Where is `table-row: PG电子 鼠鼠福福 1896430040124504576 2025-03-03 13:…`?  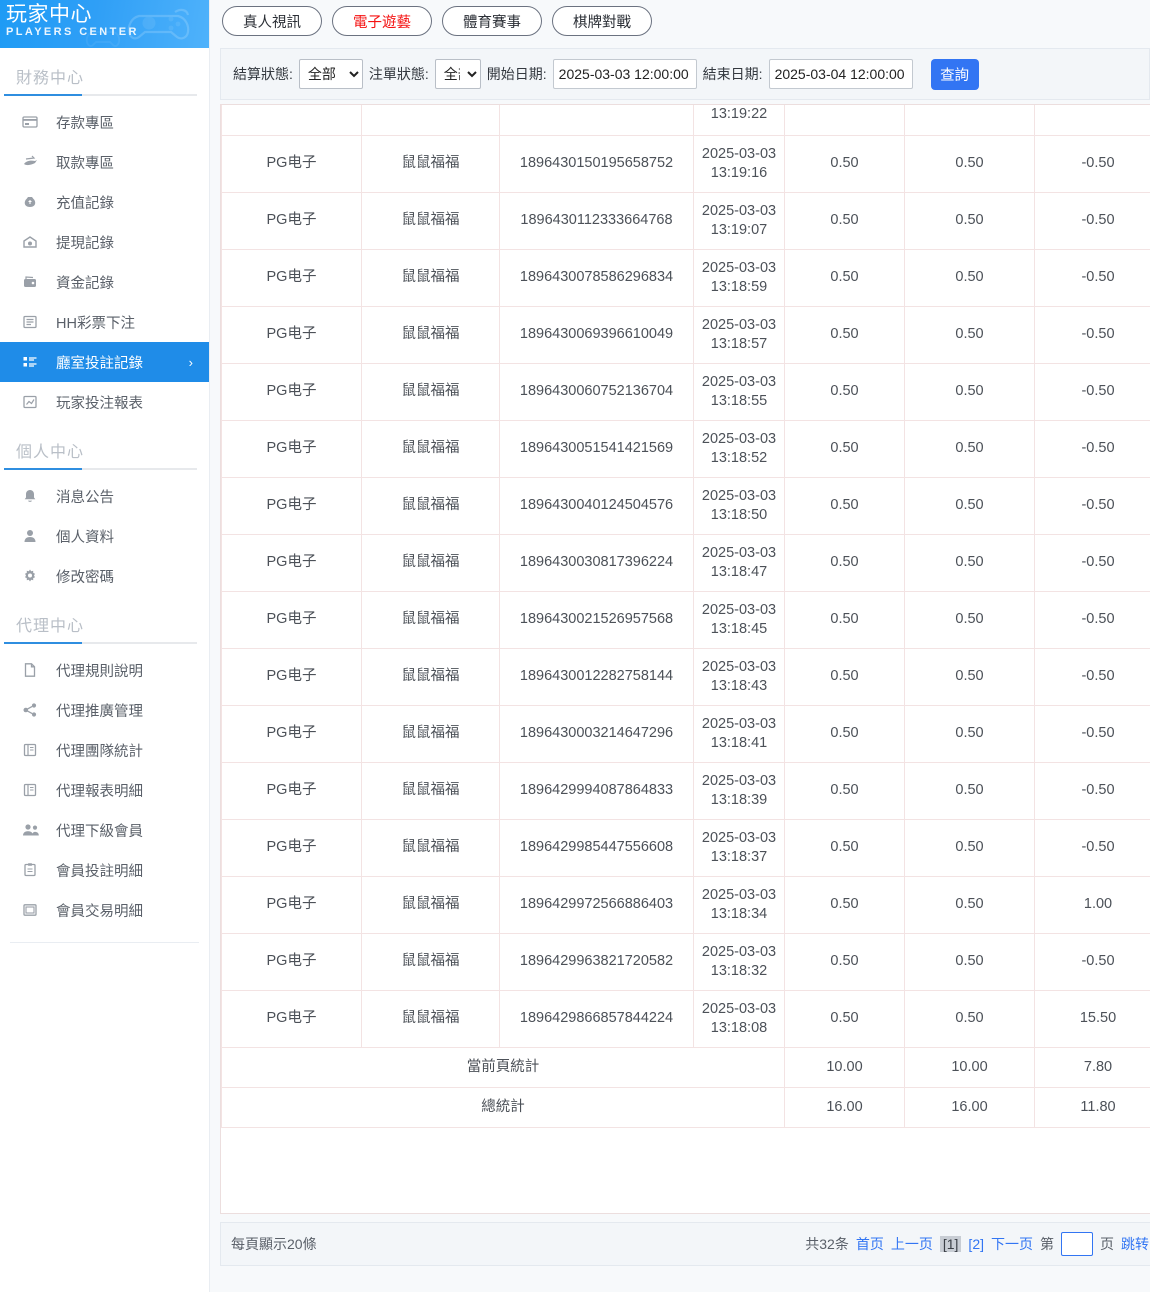
table-row: PG电子 鼠鼠福福 1896430040124504576 2025-03-03 13:… is located at coordinates (685, 506).